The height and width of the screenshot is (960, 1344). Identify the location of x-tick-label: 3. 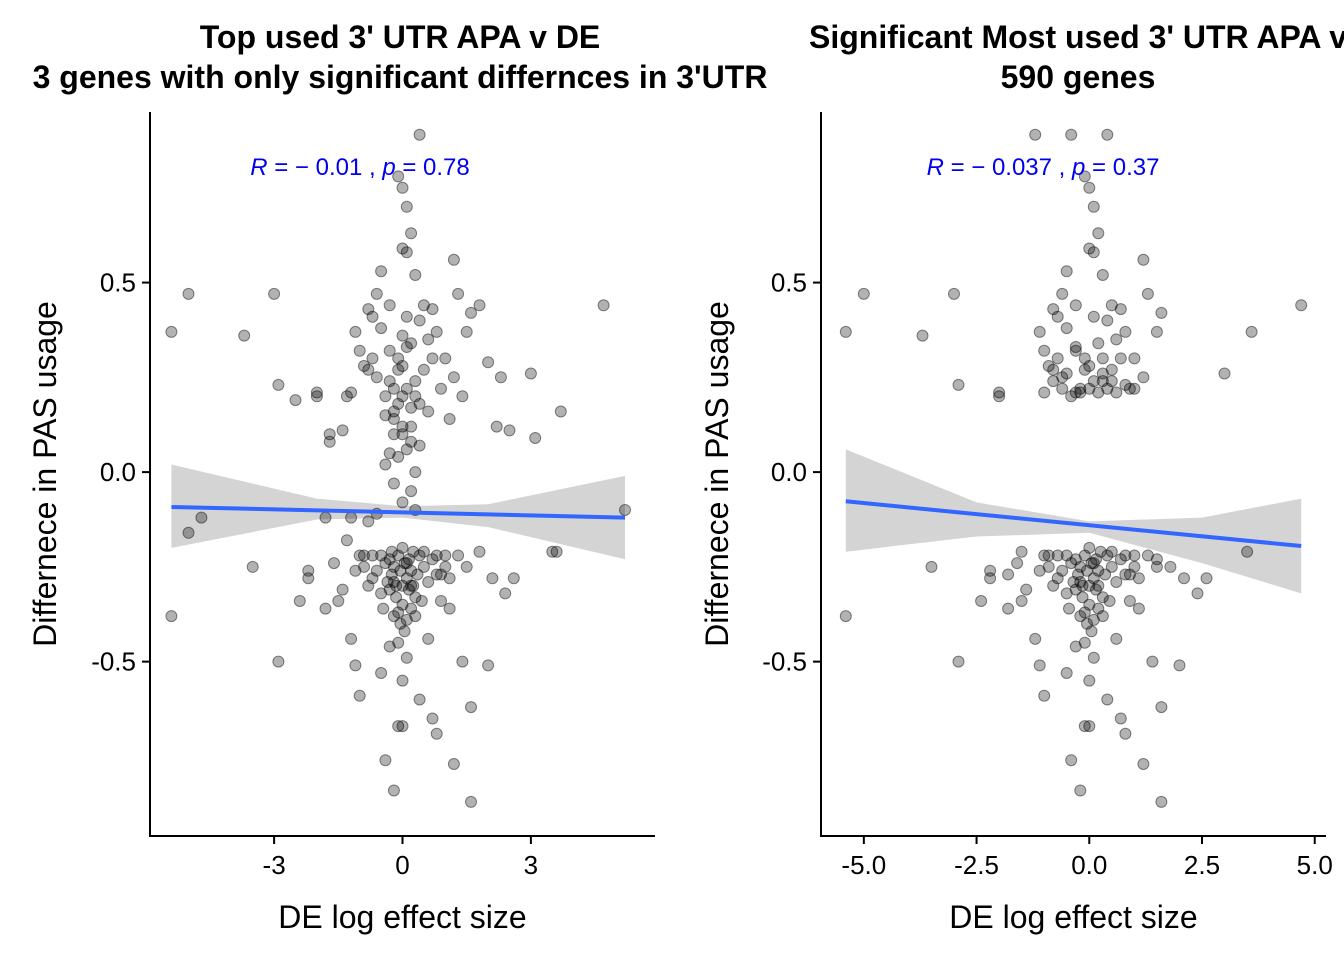
(531, 865).